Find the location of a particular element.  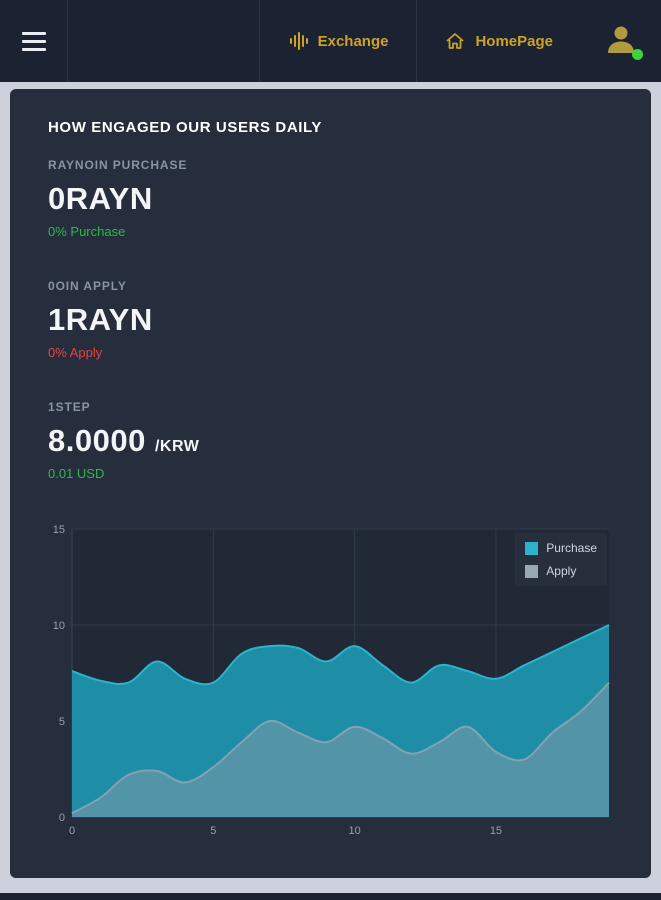

top-nav: Exchange HomePage is located at coordinates (330, 41).